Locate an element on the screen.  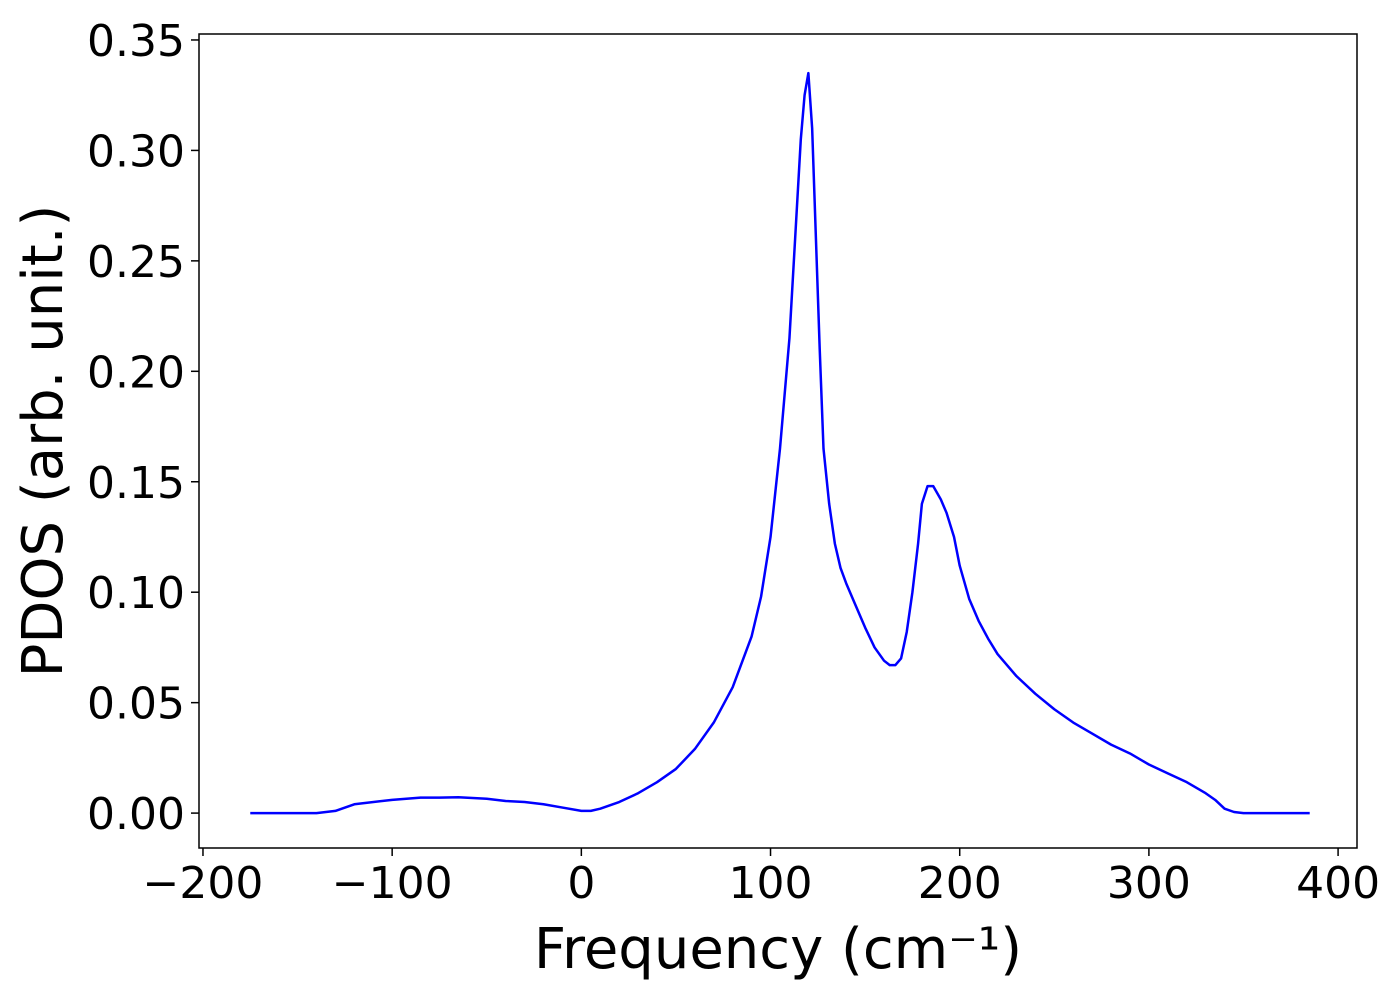
y-tick-label: 0.30 is located at coordinates (136, 151).